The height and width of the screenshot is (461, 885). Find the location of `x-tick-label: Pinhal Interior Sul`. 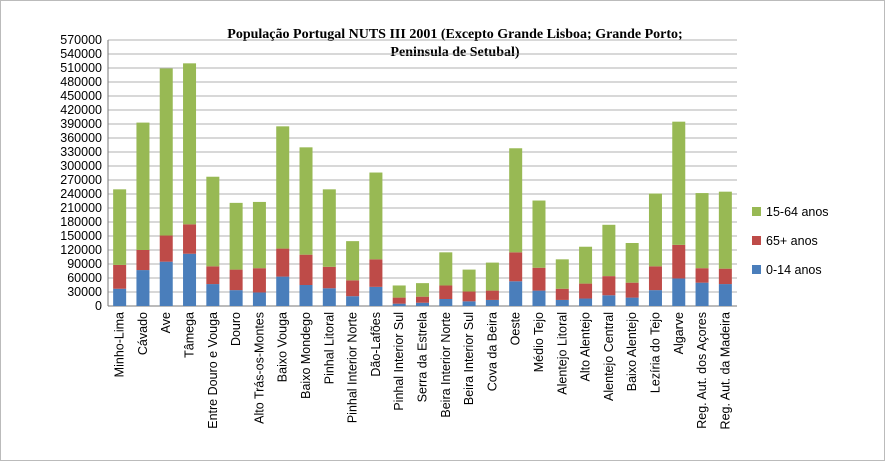

x-tick-label: Pinhal Interior Sul is located at coordinates (399, 361).